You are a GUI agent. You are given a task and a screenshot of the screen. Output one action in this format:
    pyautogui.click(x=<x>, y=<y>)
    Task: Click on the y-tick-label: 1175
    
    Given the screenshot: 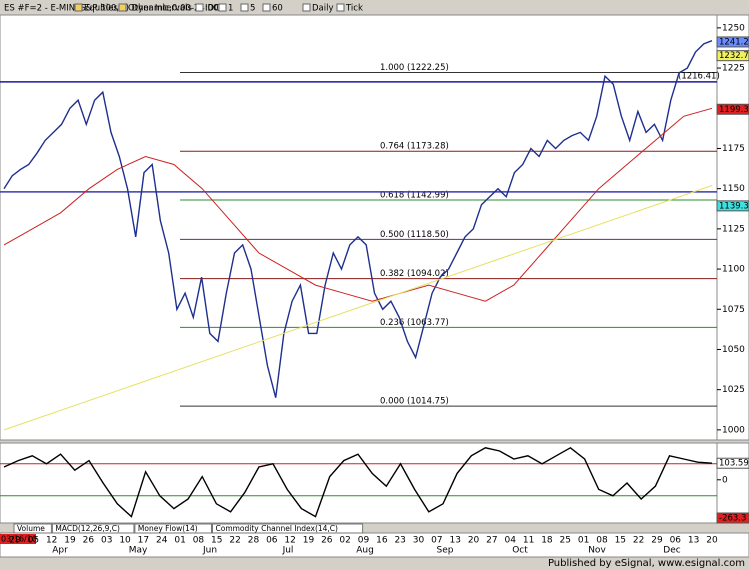 What is the action you would take?
    pyautogui.click(x=733, y=149)
    